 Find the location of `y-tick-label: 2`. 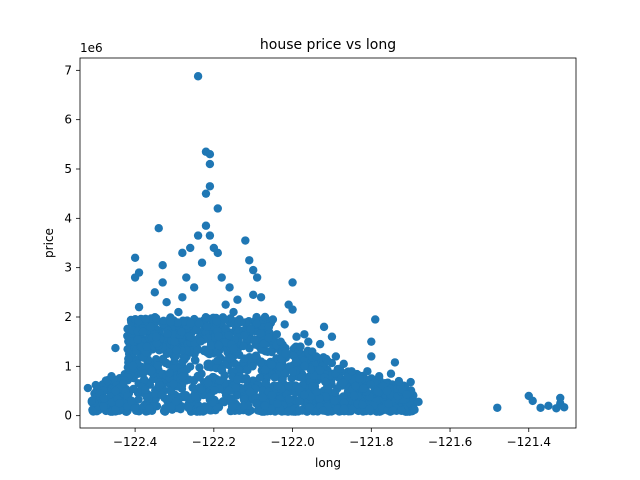

y-tick-label: 2 is located at coordinates (68, 317).